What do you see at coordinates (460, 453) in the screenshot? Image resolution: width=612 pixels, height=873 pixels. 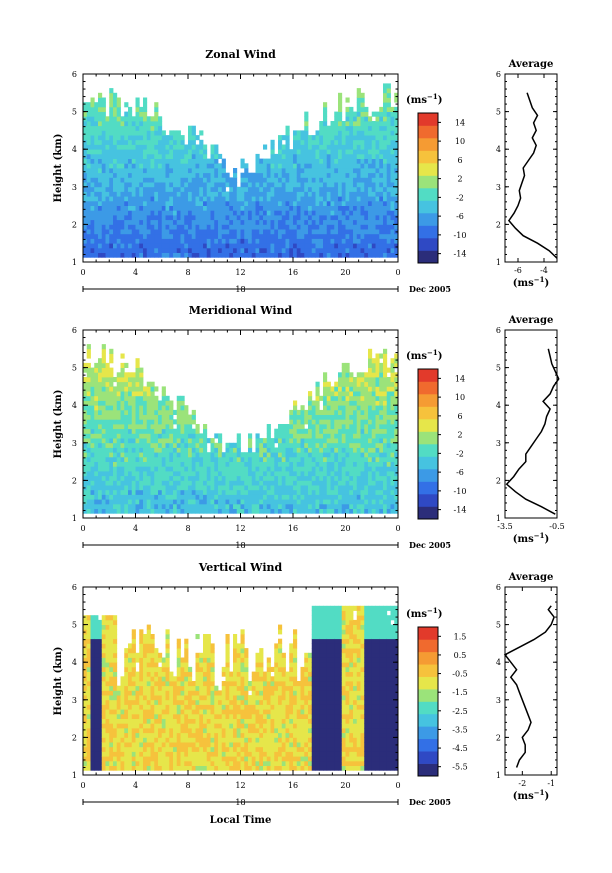 I see `colorbar-label: -2` at bounding box center [460, 453].